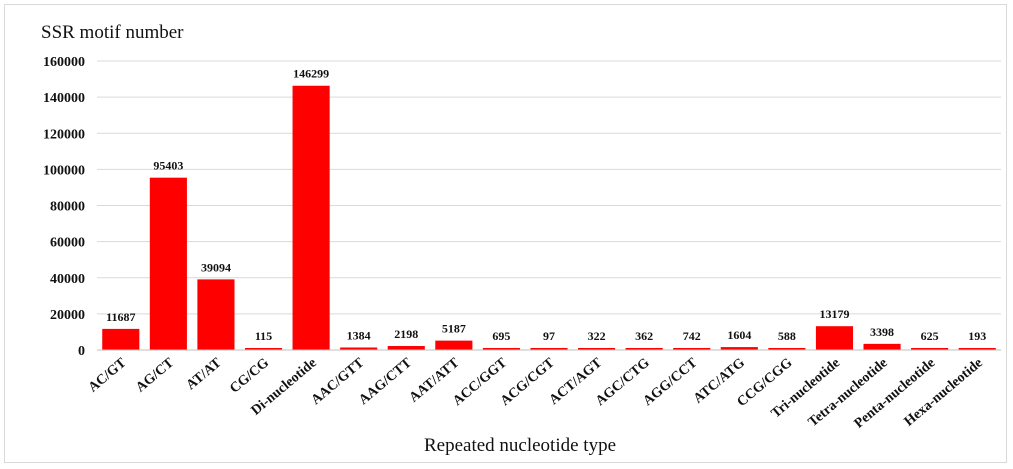 This screenshot has width=1013, height=469. I want to click on data-label: 95403, so click(168, 166).